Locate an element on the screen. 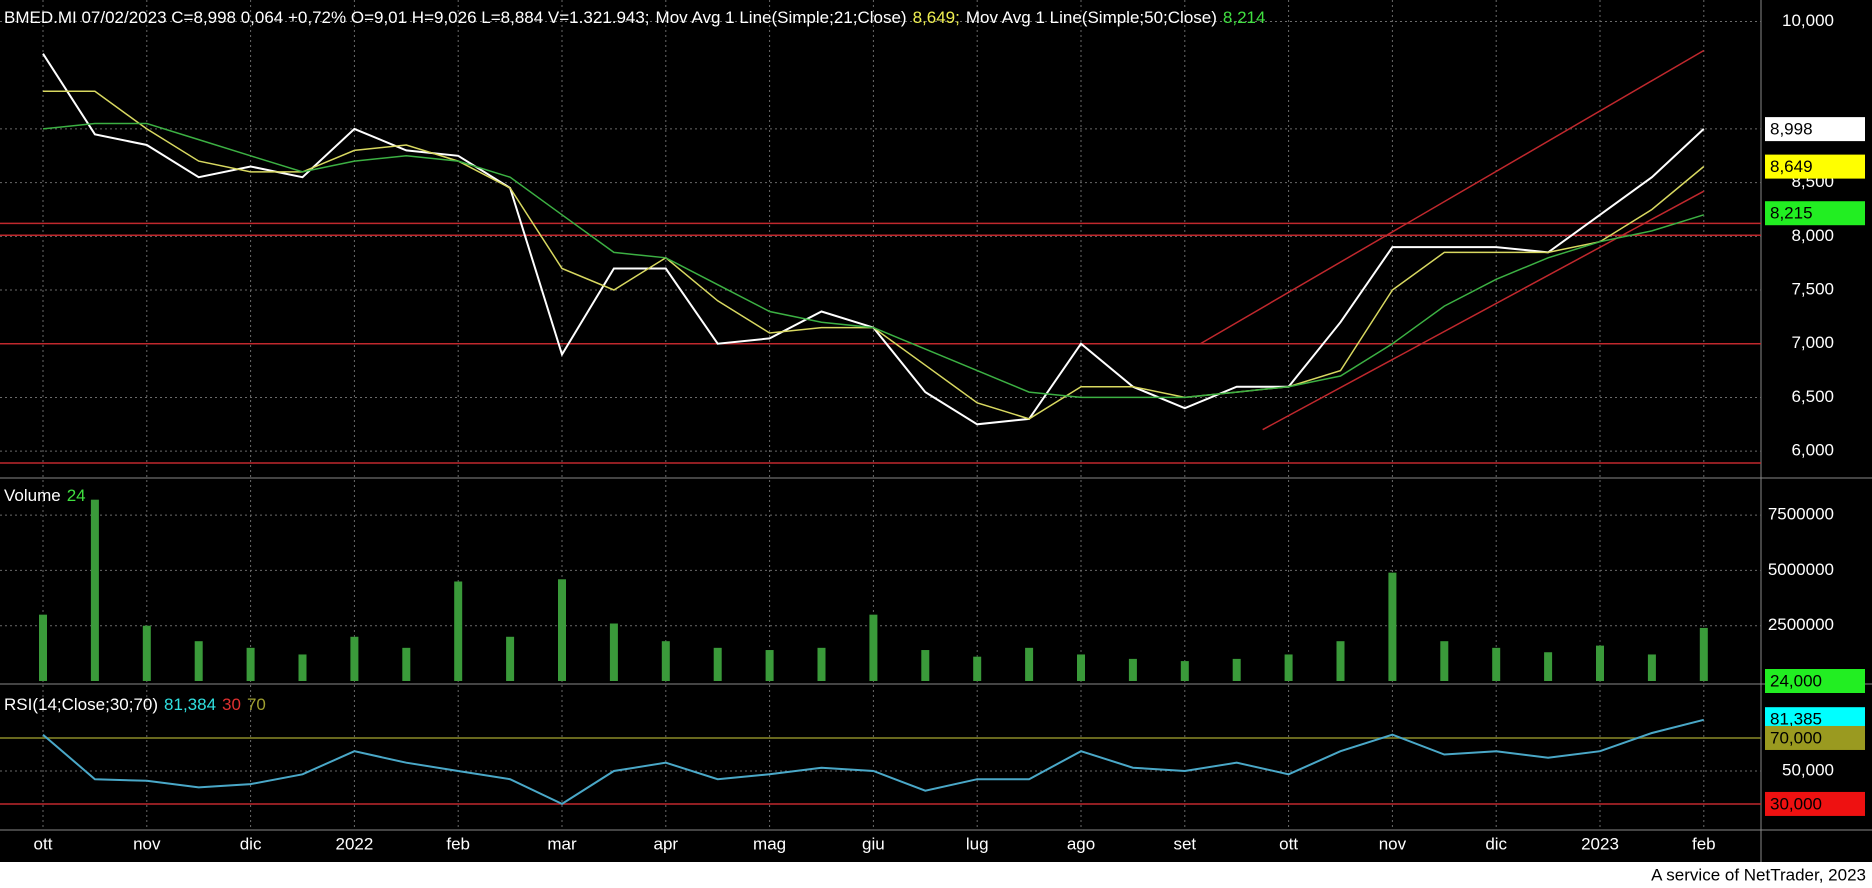 The height and width of the screenshot is (888, 1872). title-part: 70 is located at coordinates (256, 704).